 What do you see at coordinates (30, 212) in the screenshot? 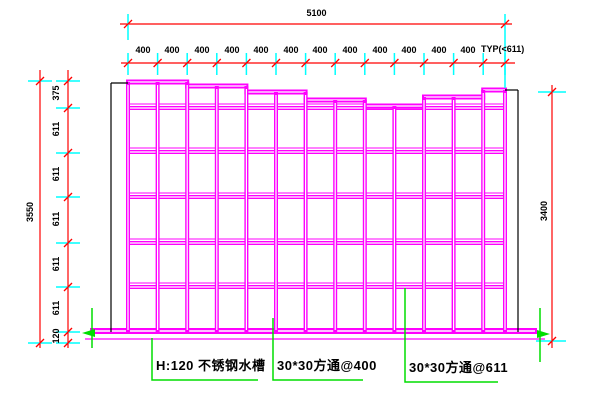
I see `dim-left-overall: 3550` at bounding box center [30, 212].